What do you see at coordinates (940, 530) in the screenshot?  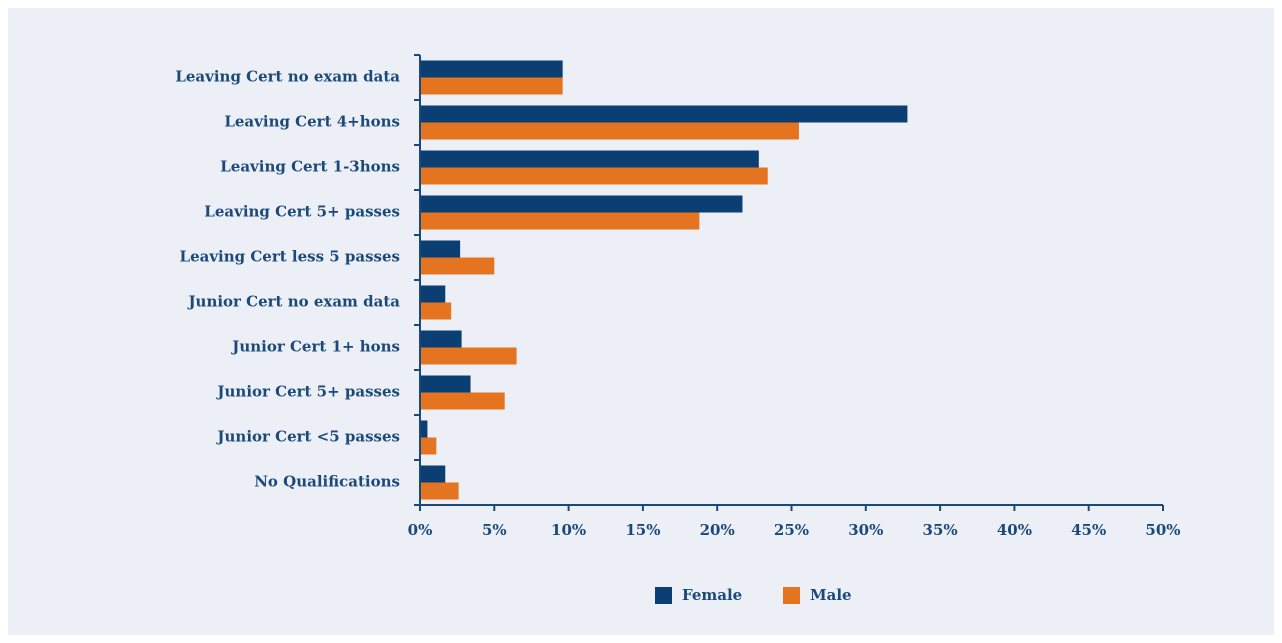 I see `x-tick-label: 35%` at bounding box center [940, 530].